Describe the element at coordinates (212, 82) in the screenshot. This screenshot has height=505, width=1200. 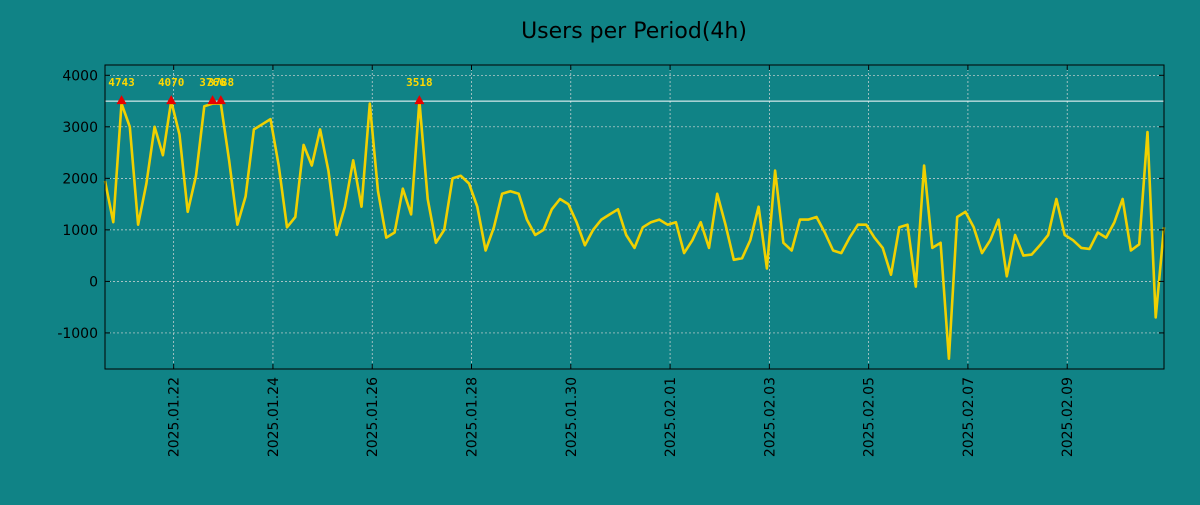
I see `peak-label: 3766` at that location.